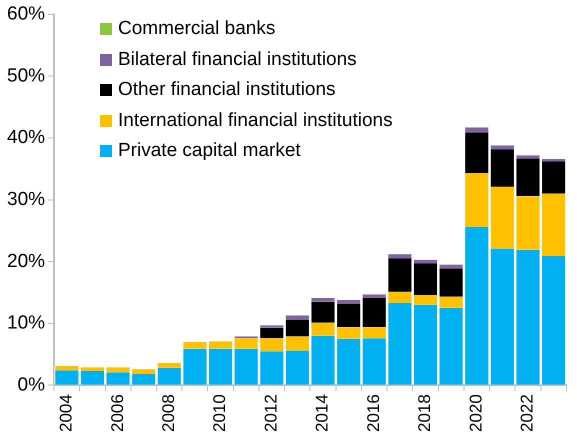 This screenshot has width=577, height=439. I want to click on y-tick-label: 10%, so click(26, 323).